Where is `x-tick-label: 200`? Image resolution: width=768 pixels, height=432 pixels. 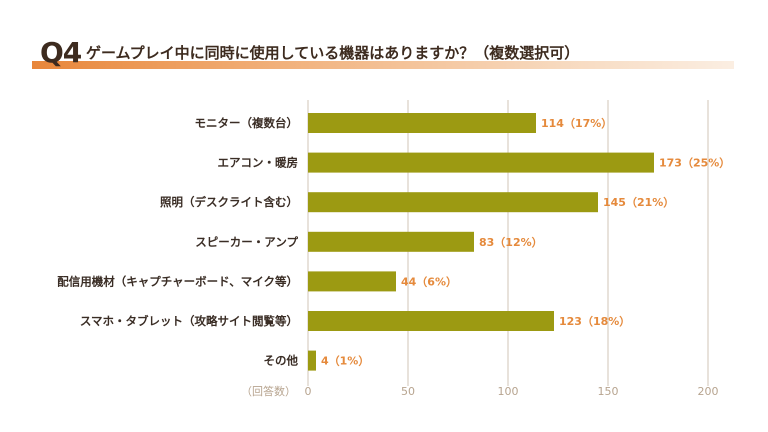
x-tick-label: 200 is located at coordinates (708, 391).